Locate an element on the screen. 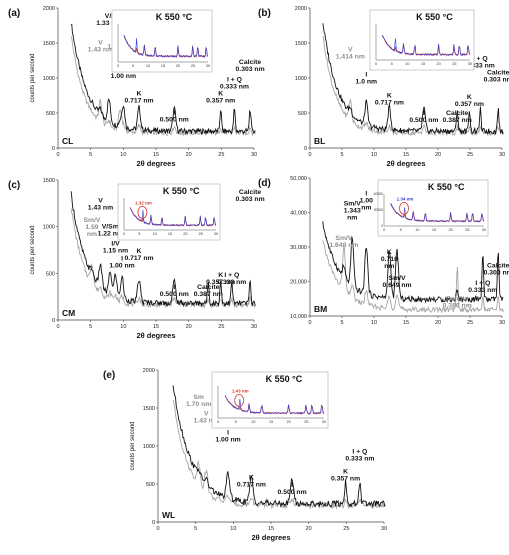 This screenshot has width=509, height=555. peak-label-line: 0.710 is located at coordinates (389, 259).